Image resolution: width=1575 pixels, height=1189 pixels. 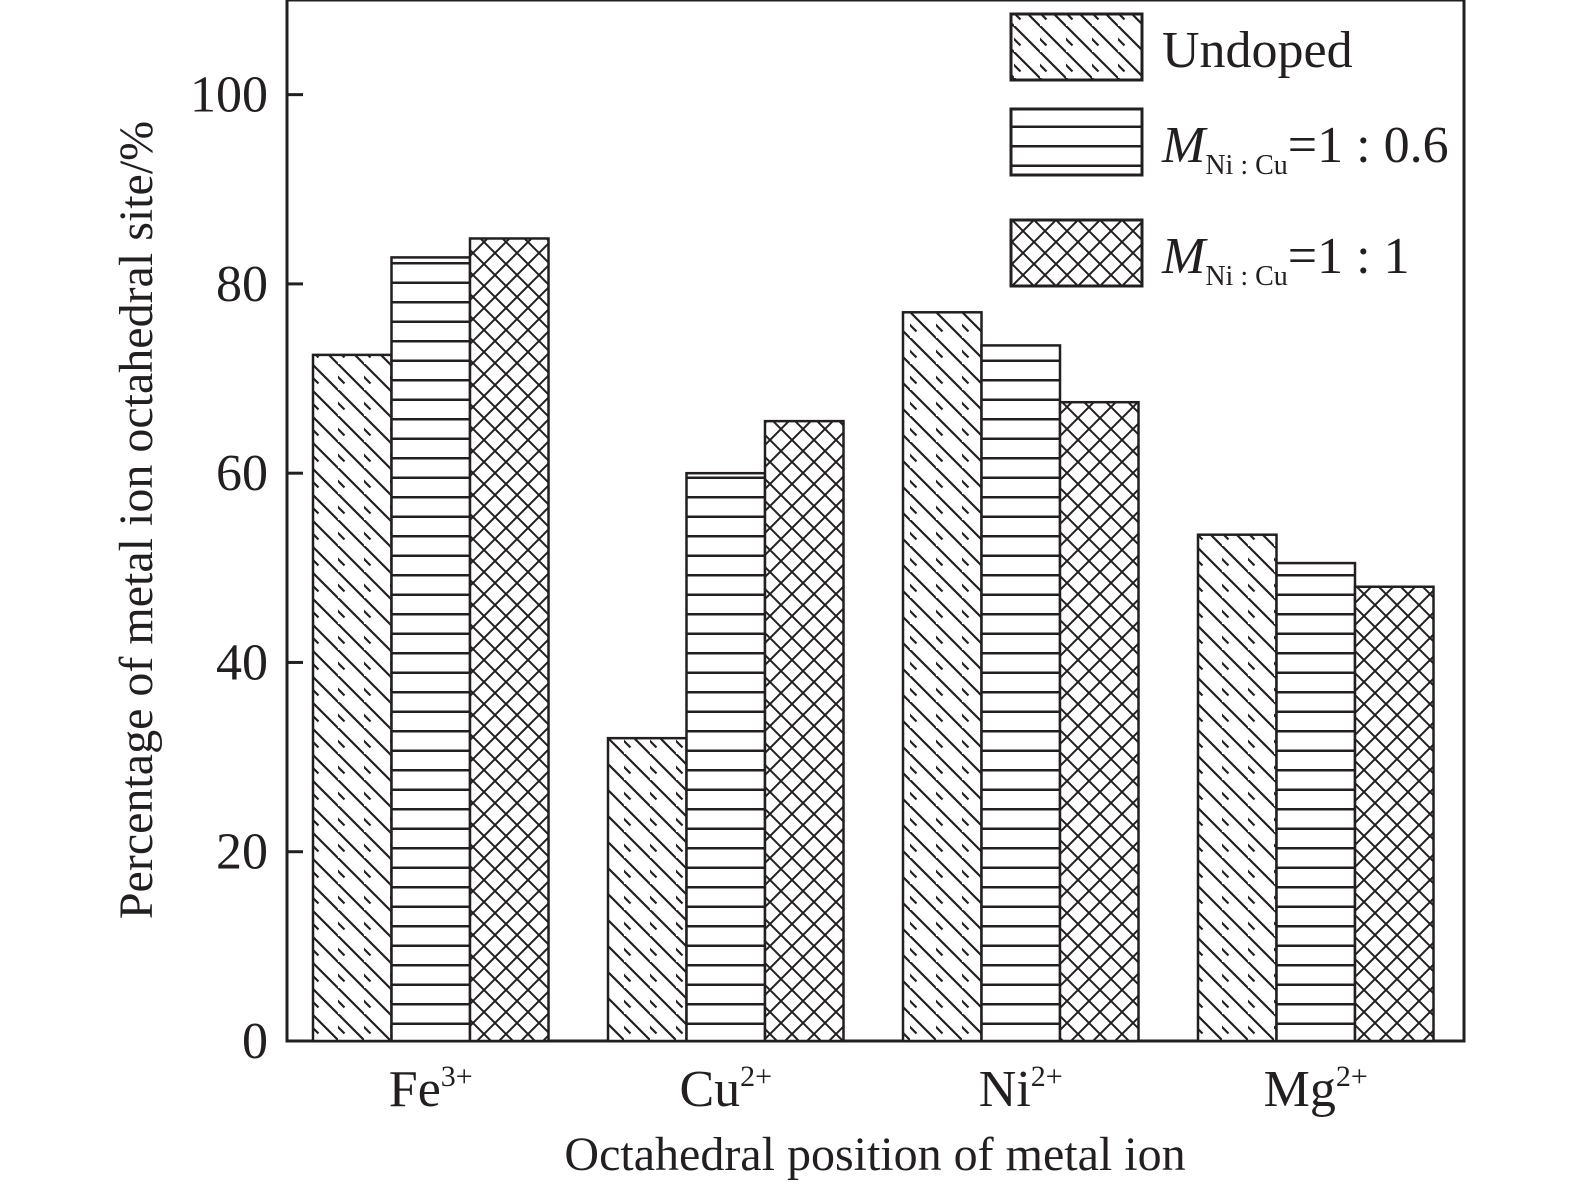 I want to click on category-base: Fe, so click(x=415, y=1089).